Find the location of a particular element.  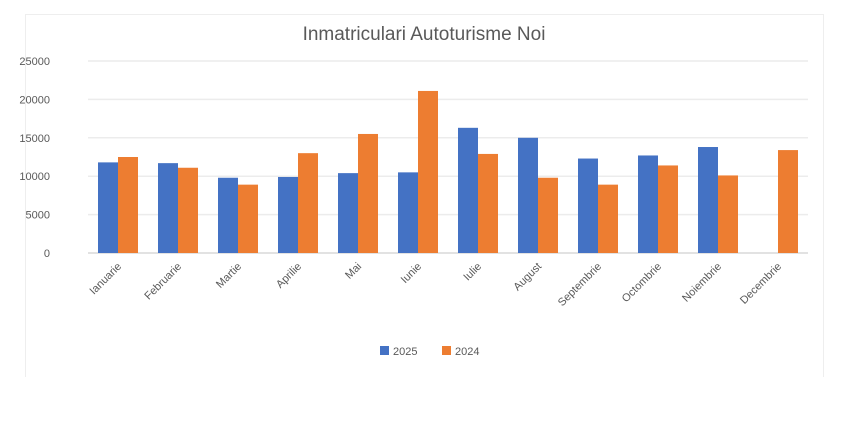

x-tick-label: Septembrie is located at coordinates (580, 285).